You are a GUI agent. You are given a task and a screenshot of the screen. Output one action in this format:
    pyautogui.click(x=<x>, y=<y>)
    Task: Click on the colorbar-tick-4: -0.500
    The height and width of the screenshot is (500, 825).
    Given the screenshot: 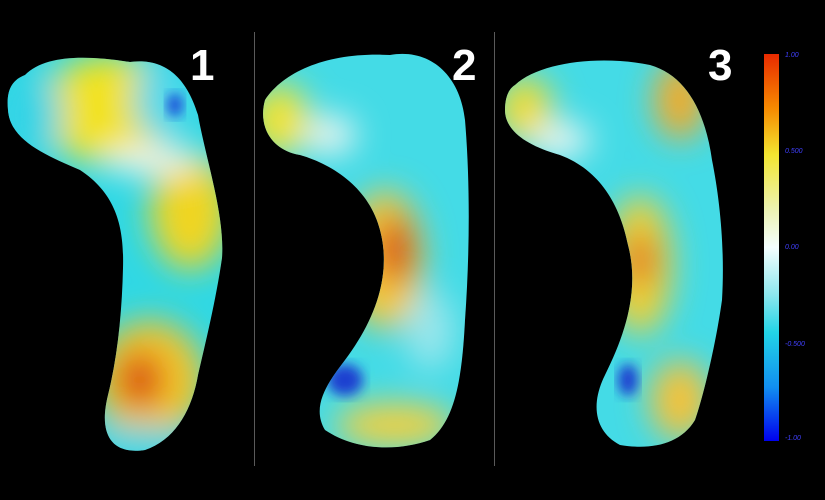 What is the action you would take?
    pyautogui.click(x=795, y=344)
    